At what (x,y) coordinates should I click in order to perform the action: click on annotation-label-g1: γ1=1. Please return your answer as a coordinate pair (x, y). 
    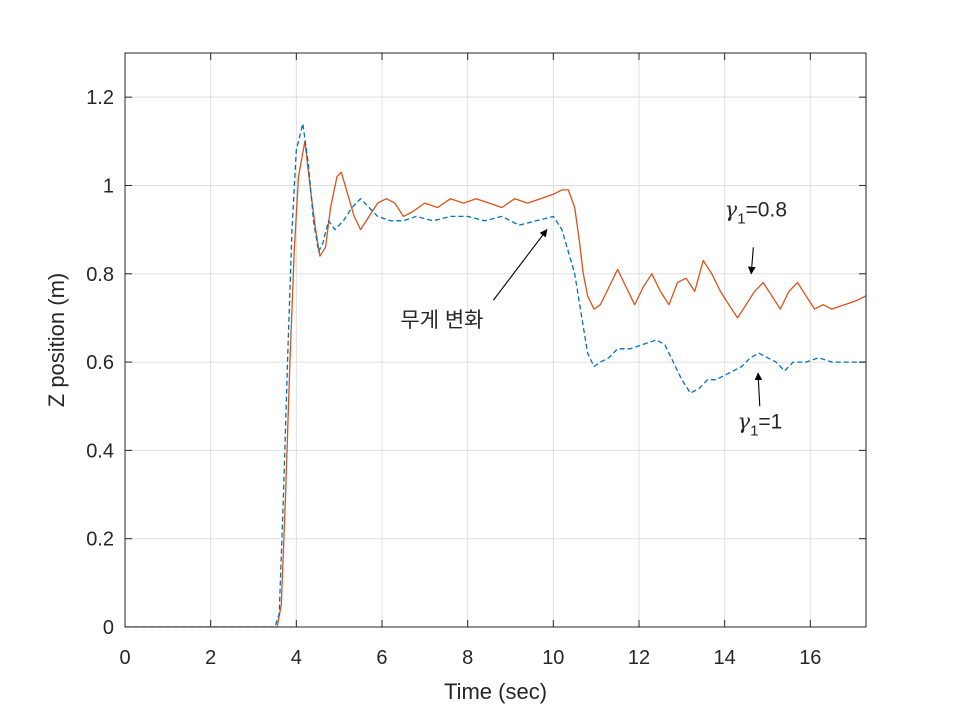
    Looking at the image, I should click on (760, 424).